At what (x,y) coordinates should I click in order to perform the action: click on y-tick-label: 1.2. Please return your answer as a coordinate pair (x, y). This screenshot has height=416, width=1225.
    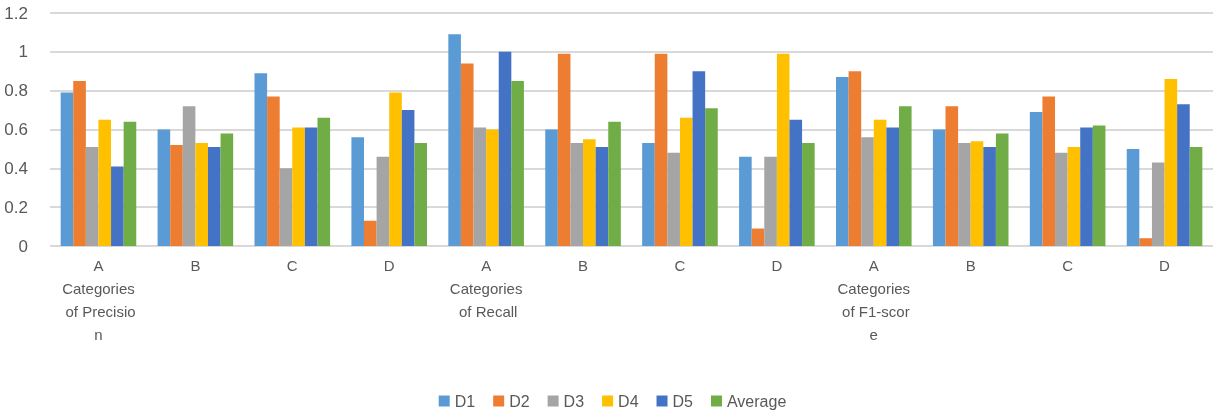
    Looking at the image, I should click on (16, 13).